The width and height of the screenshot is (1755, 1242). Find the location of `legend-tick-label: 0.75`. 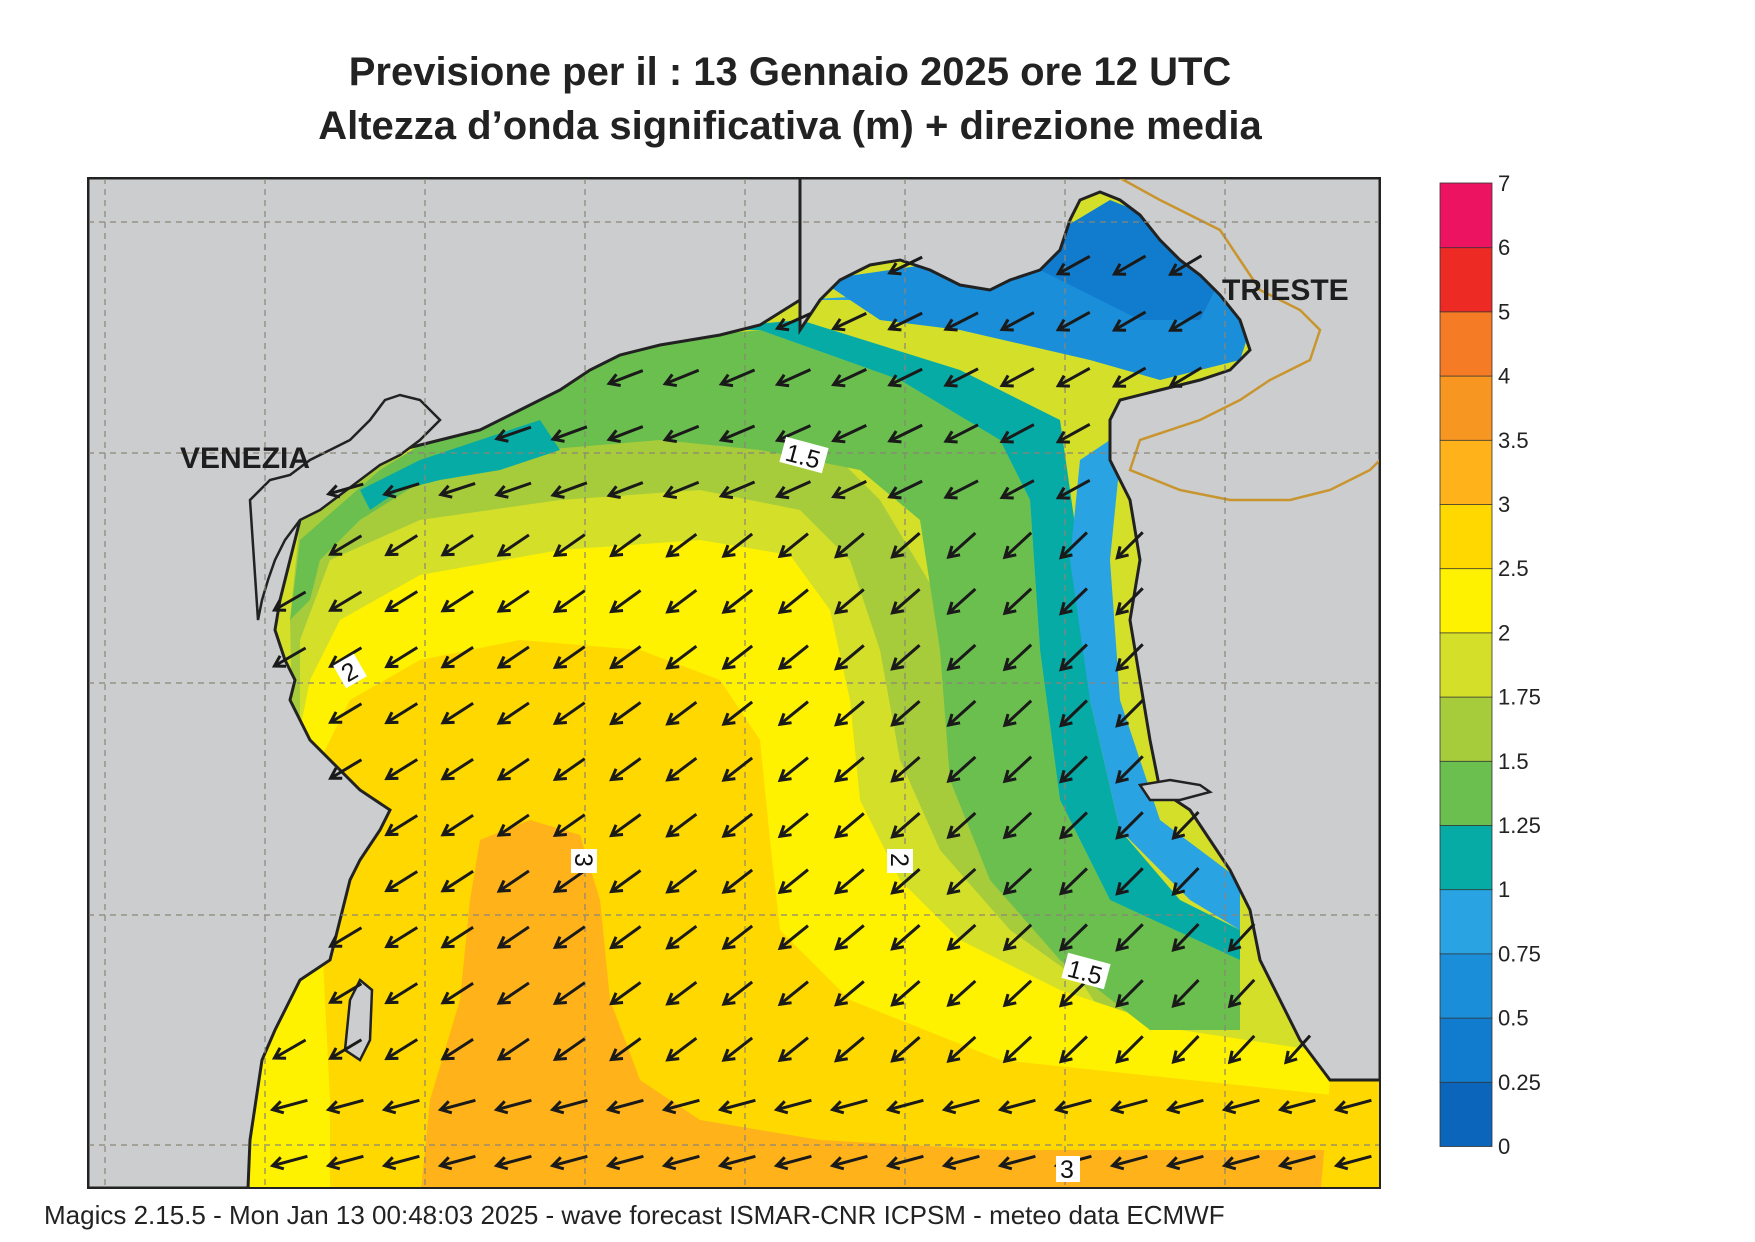

legend-tick-label: 0.75 is located at coordinates (1519, 953).